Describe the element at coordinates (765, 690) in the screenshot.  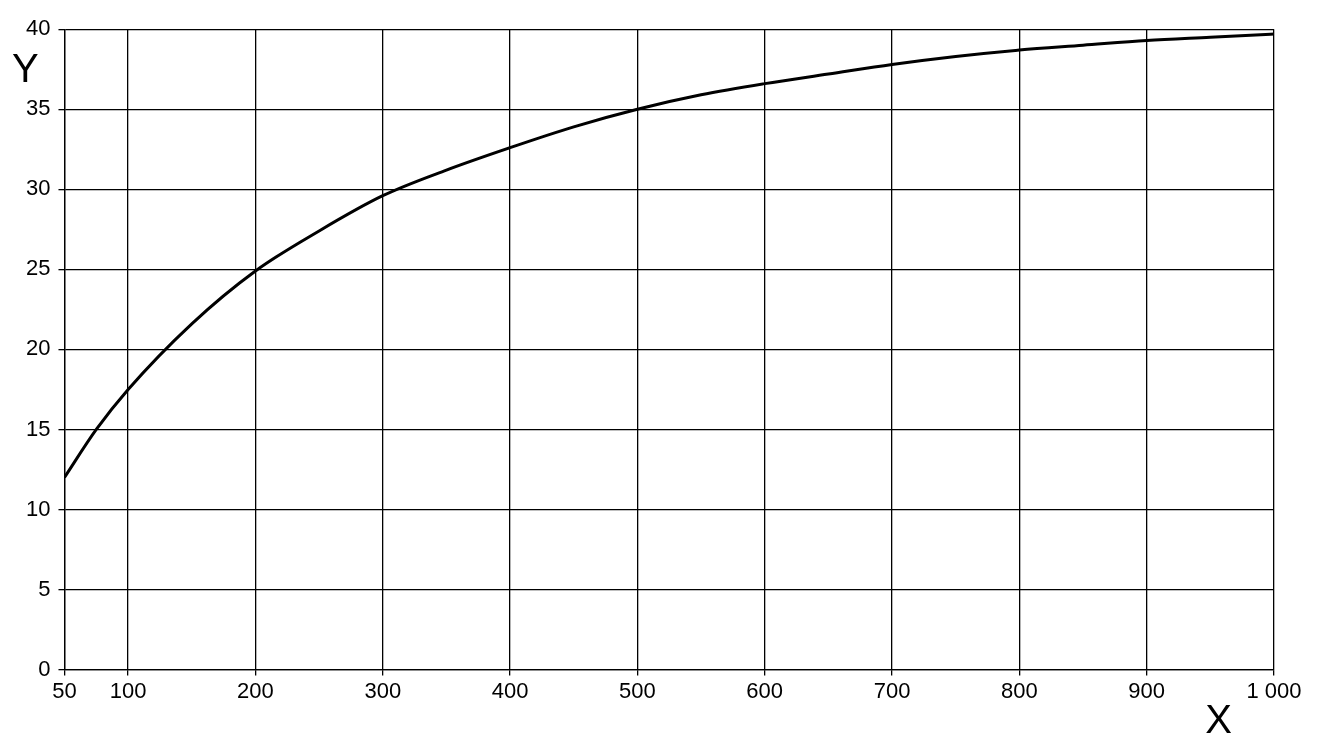
I see `x-tick-label: 600` at that location.